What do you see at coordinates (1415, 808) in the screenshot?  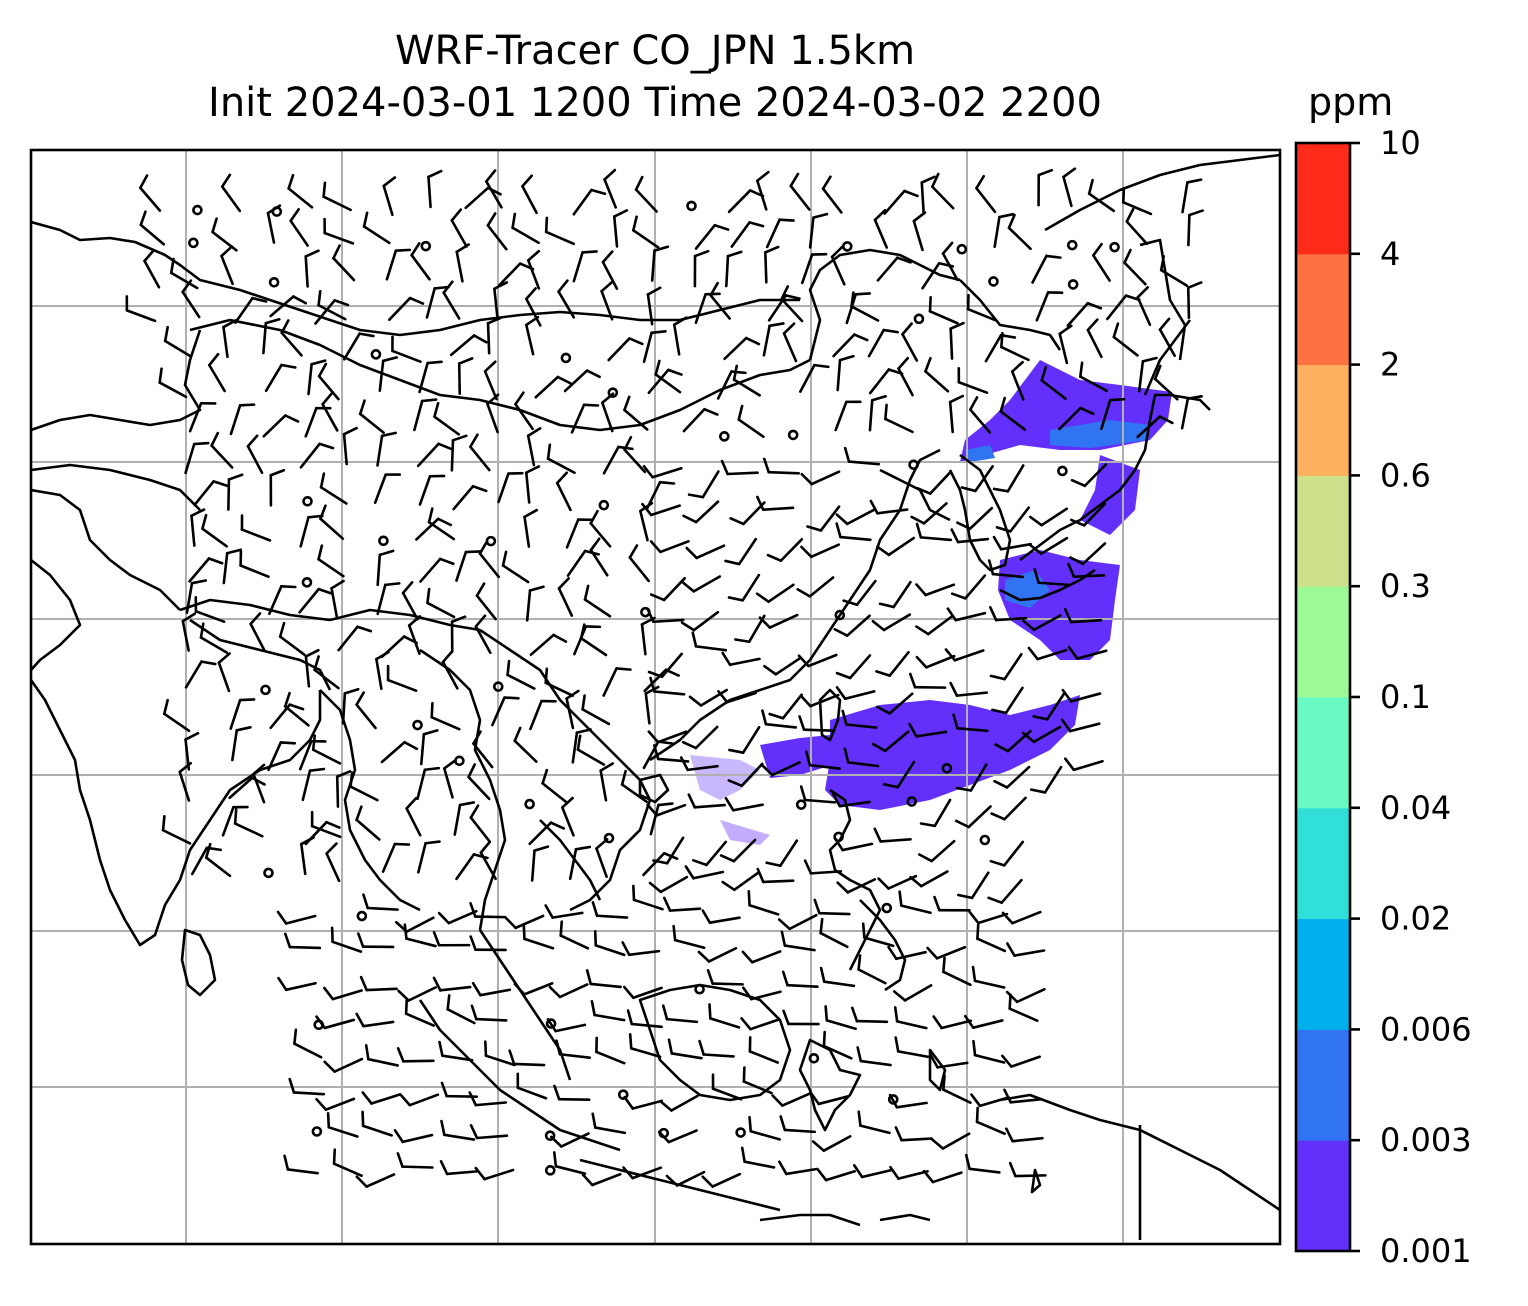 I see `colorbar-tick-label: 0.04` at bounding box center [1415, 808].